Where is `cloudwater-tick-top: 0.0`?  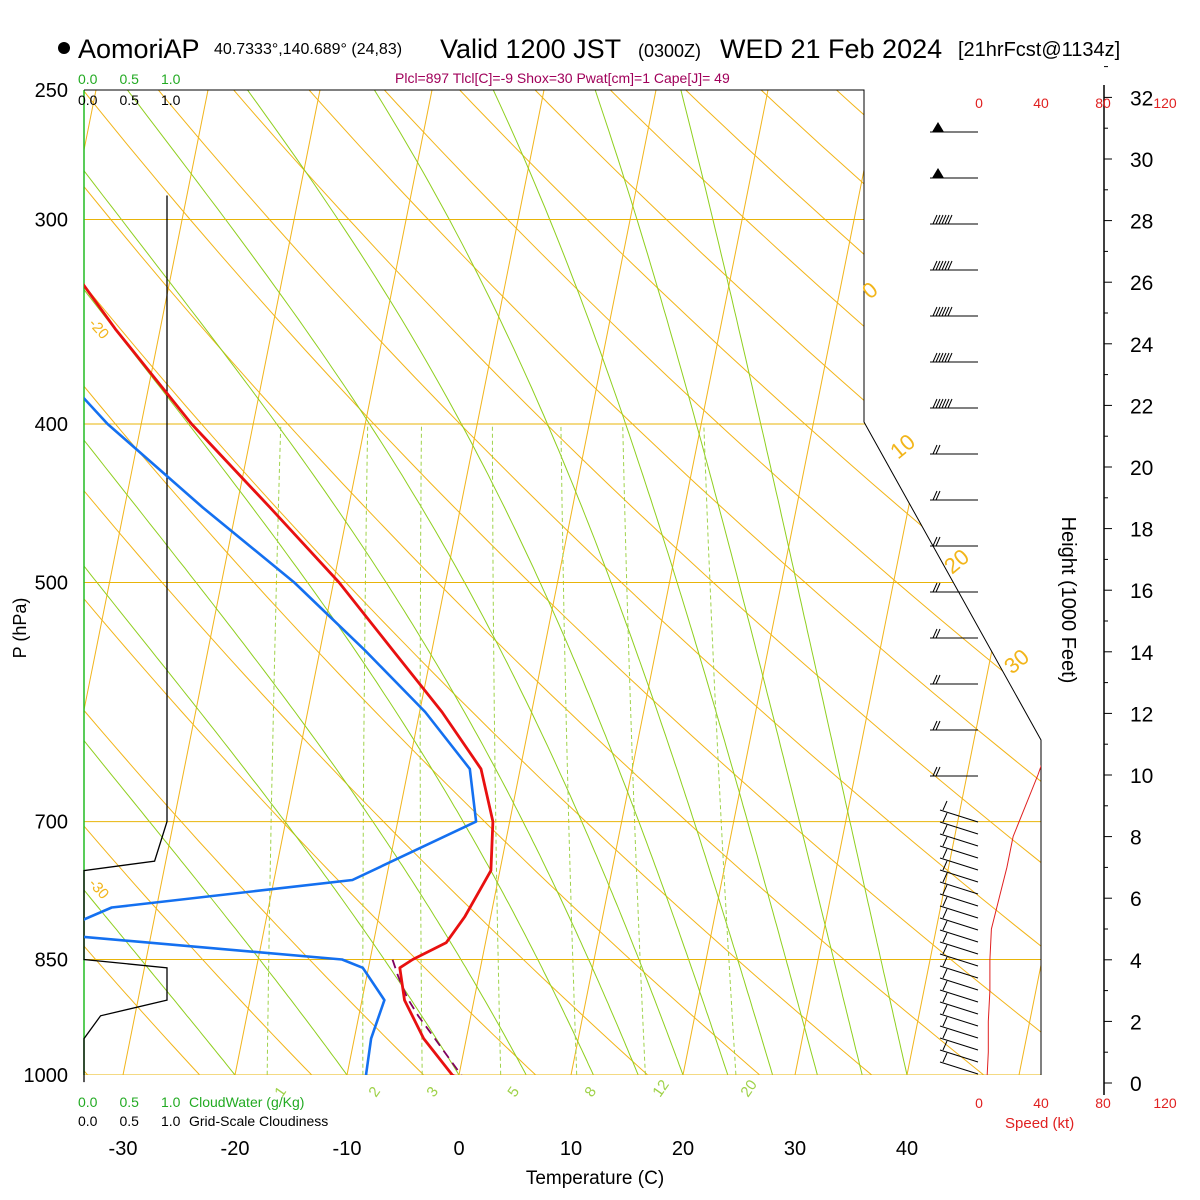 cloudwater-tick-top: 0.0 is located at coordinates (88, 79).